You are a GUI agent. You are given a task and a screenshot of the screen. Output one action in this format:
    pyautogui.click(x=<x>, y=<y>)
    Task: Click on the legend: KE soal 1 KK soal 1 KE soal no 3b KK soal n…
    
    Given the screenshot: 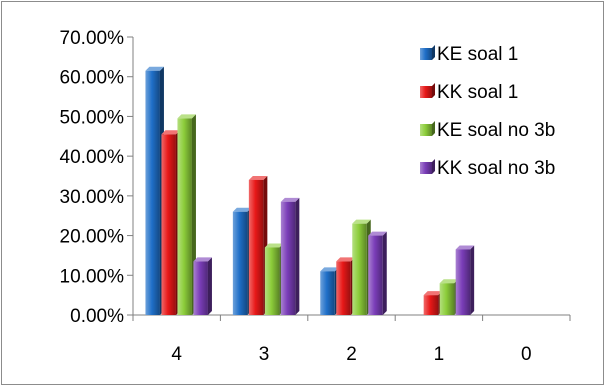 What is the action you would take?
    pyautogui.click(x=487, y=111)
    